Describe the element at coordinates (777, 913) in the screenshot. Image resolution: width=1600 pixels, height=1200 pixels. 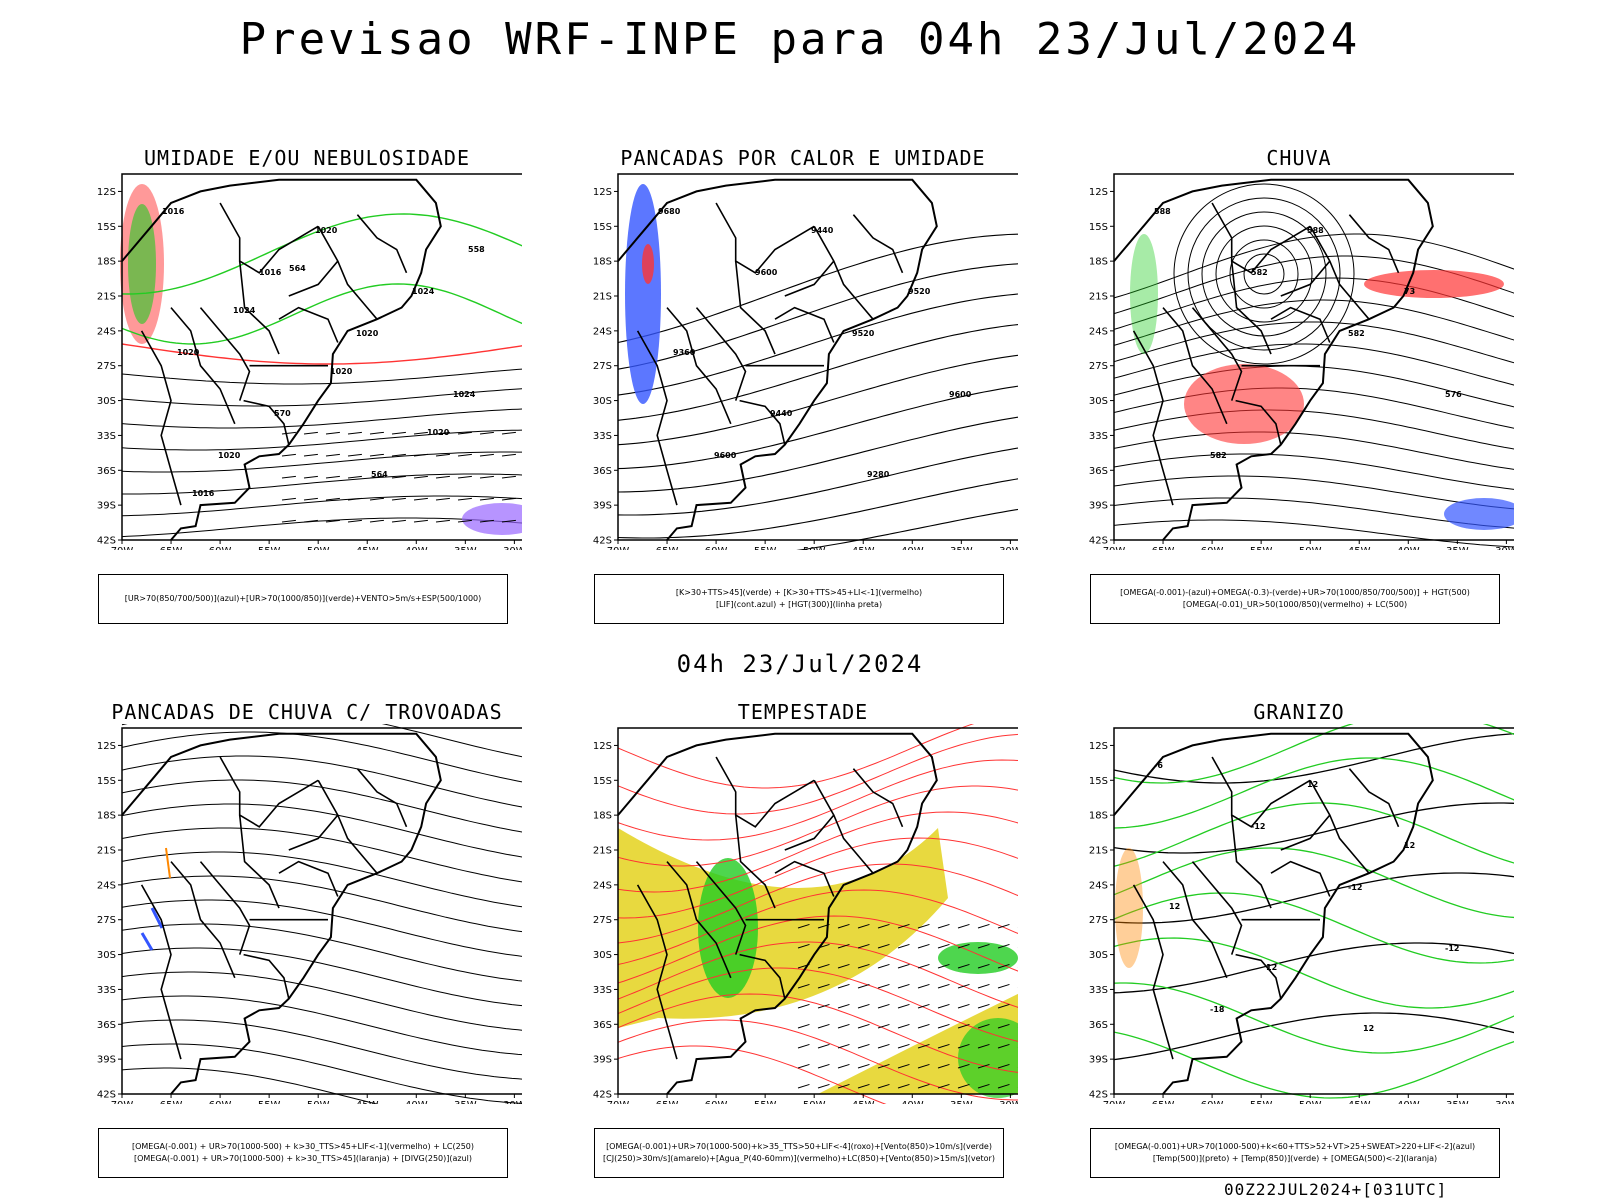
I see `coastline` at that location.